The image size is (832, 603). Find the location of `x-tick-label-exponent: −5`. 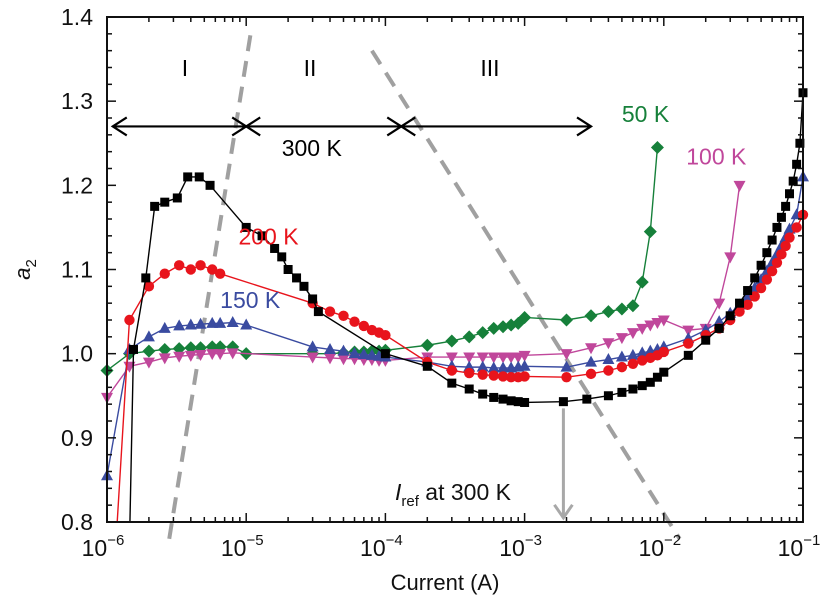

x-tick-label-exponent: −5 is located at coordinates (254, 540).